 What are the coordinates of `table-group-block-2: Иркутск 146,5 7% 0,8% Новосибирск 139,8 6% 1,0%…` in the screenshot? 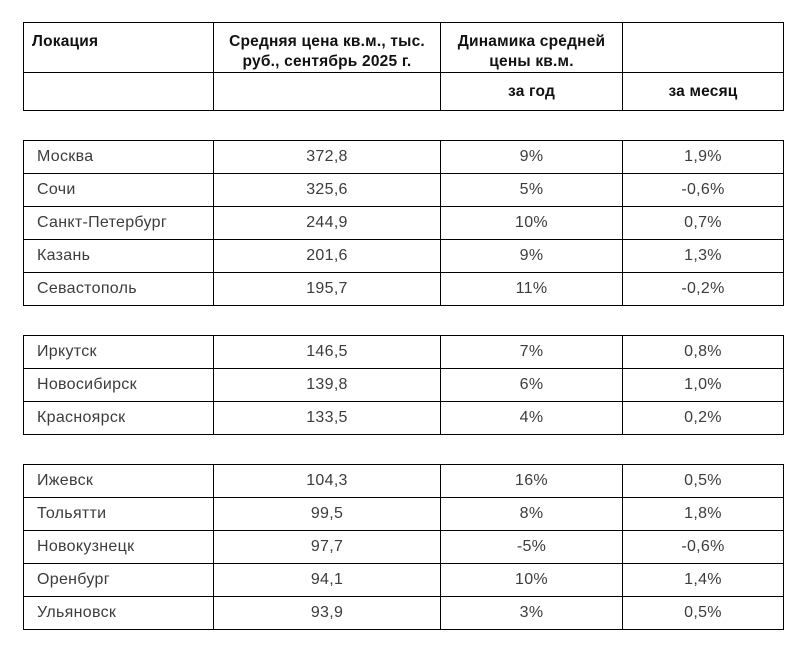 It's located at (403, 385).